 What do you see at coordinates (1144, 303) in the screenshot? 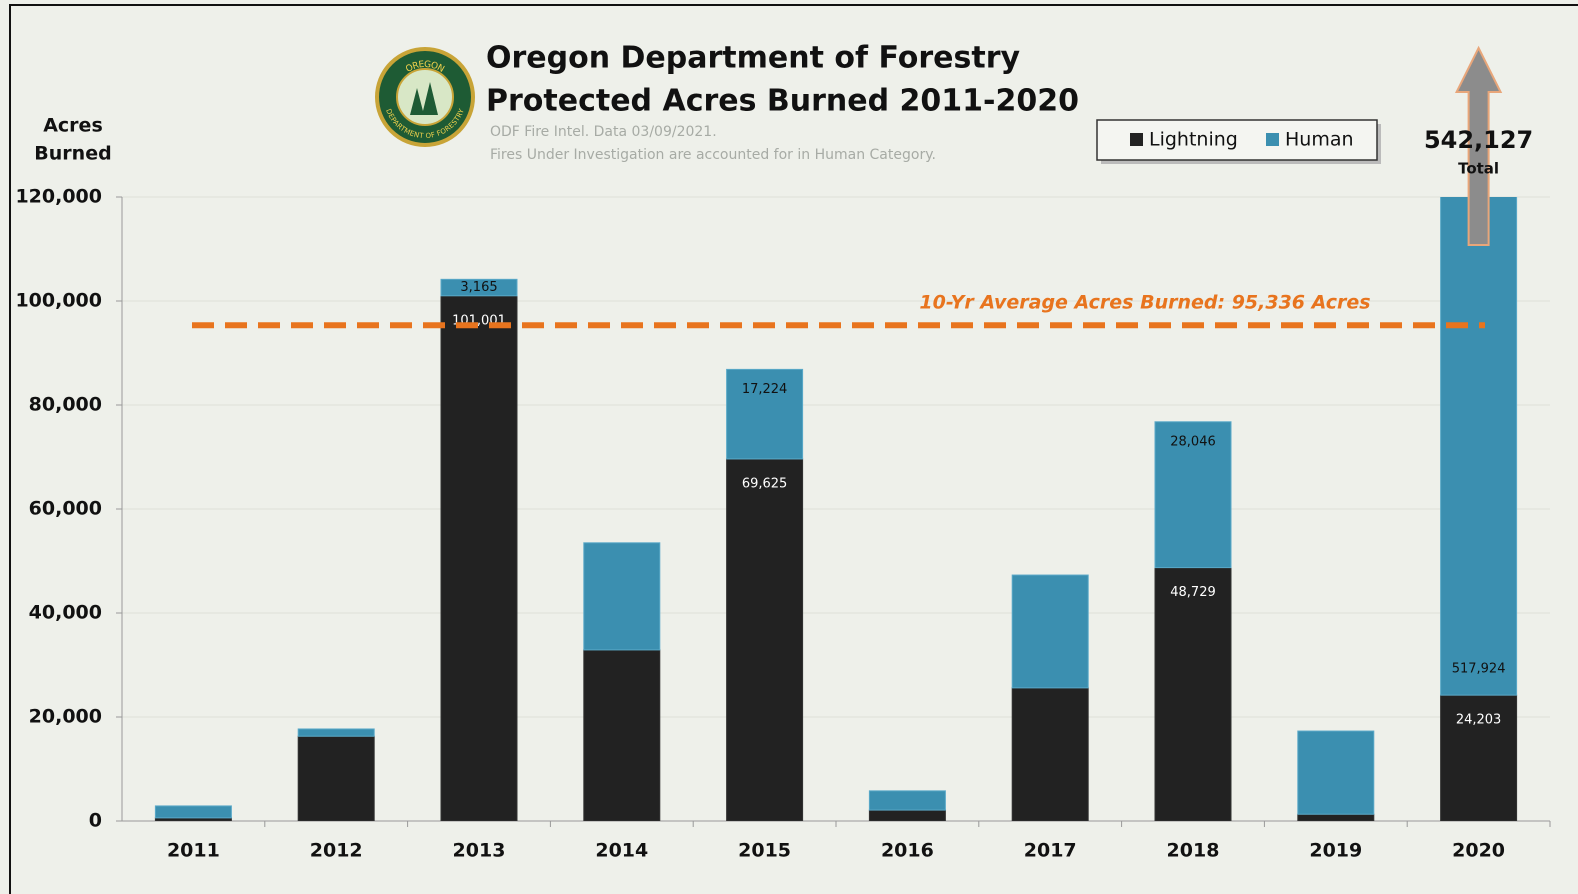
I see `average-label: 10-Yr Average Acres Burned: 95,336 Acres` at bounding box center [1144, 303].